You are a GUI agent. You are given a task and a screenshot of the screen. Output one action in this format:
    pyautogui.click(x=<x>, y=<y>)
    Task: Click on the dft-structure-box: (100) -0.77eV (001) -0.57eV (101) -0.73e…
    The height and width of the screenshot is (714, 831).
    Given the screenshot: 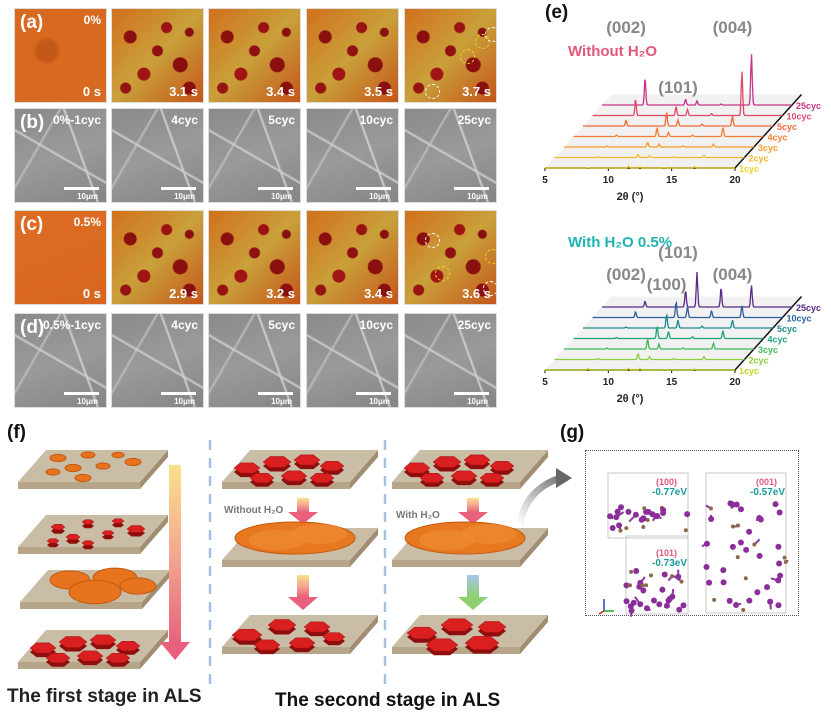 What is the action you would take?
    pyautogui.click(x=692, y=533)
    